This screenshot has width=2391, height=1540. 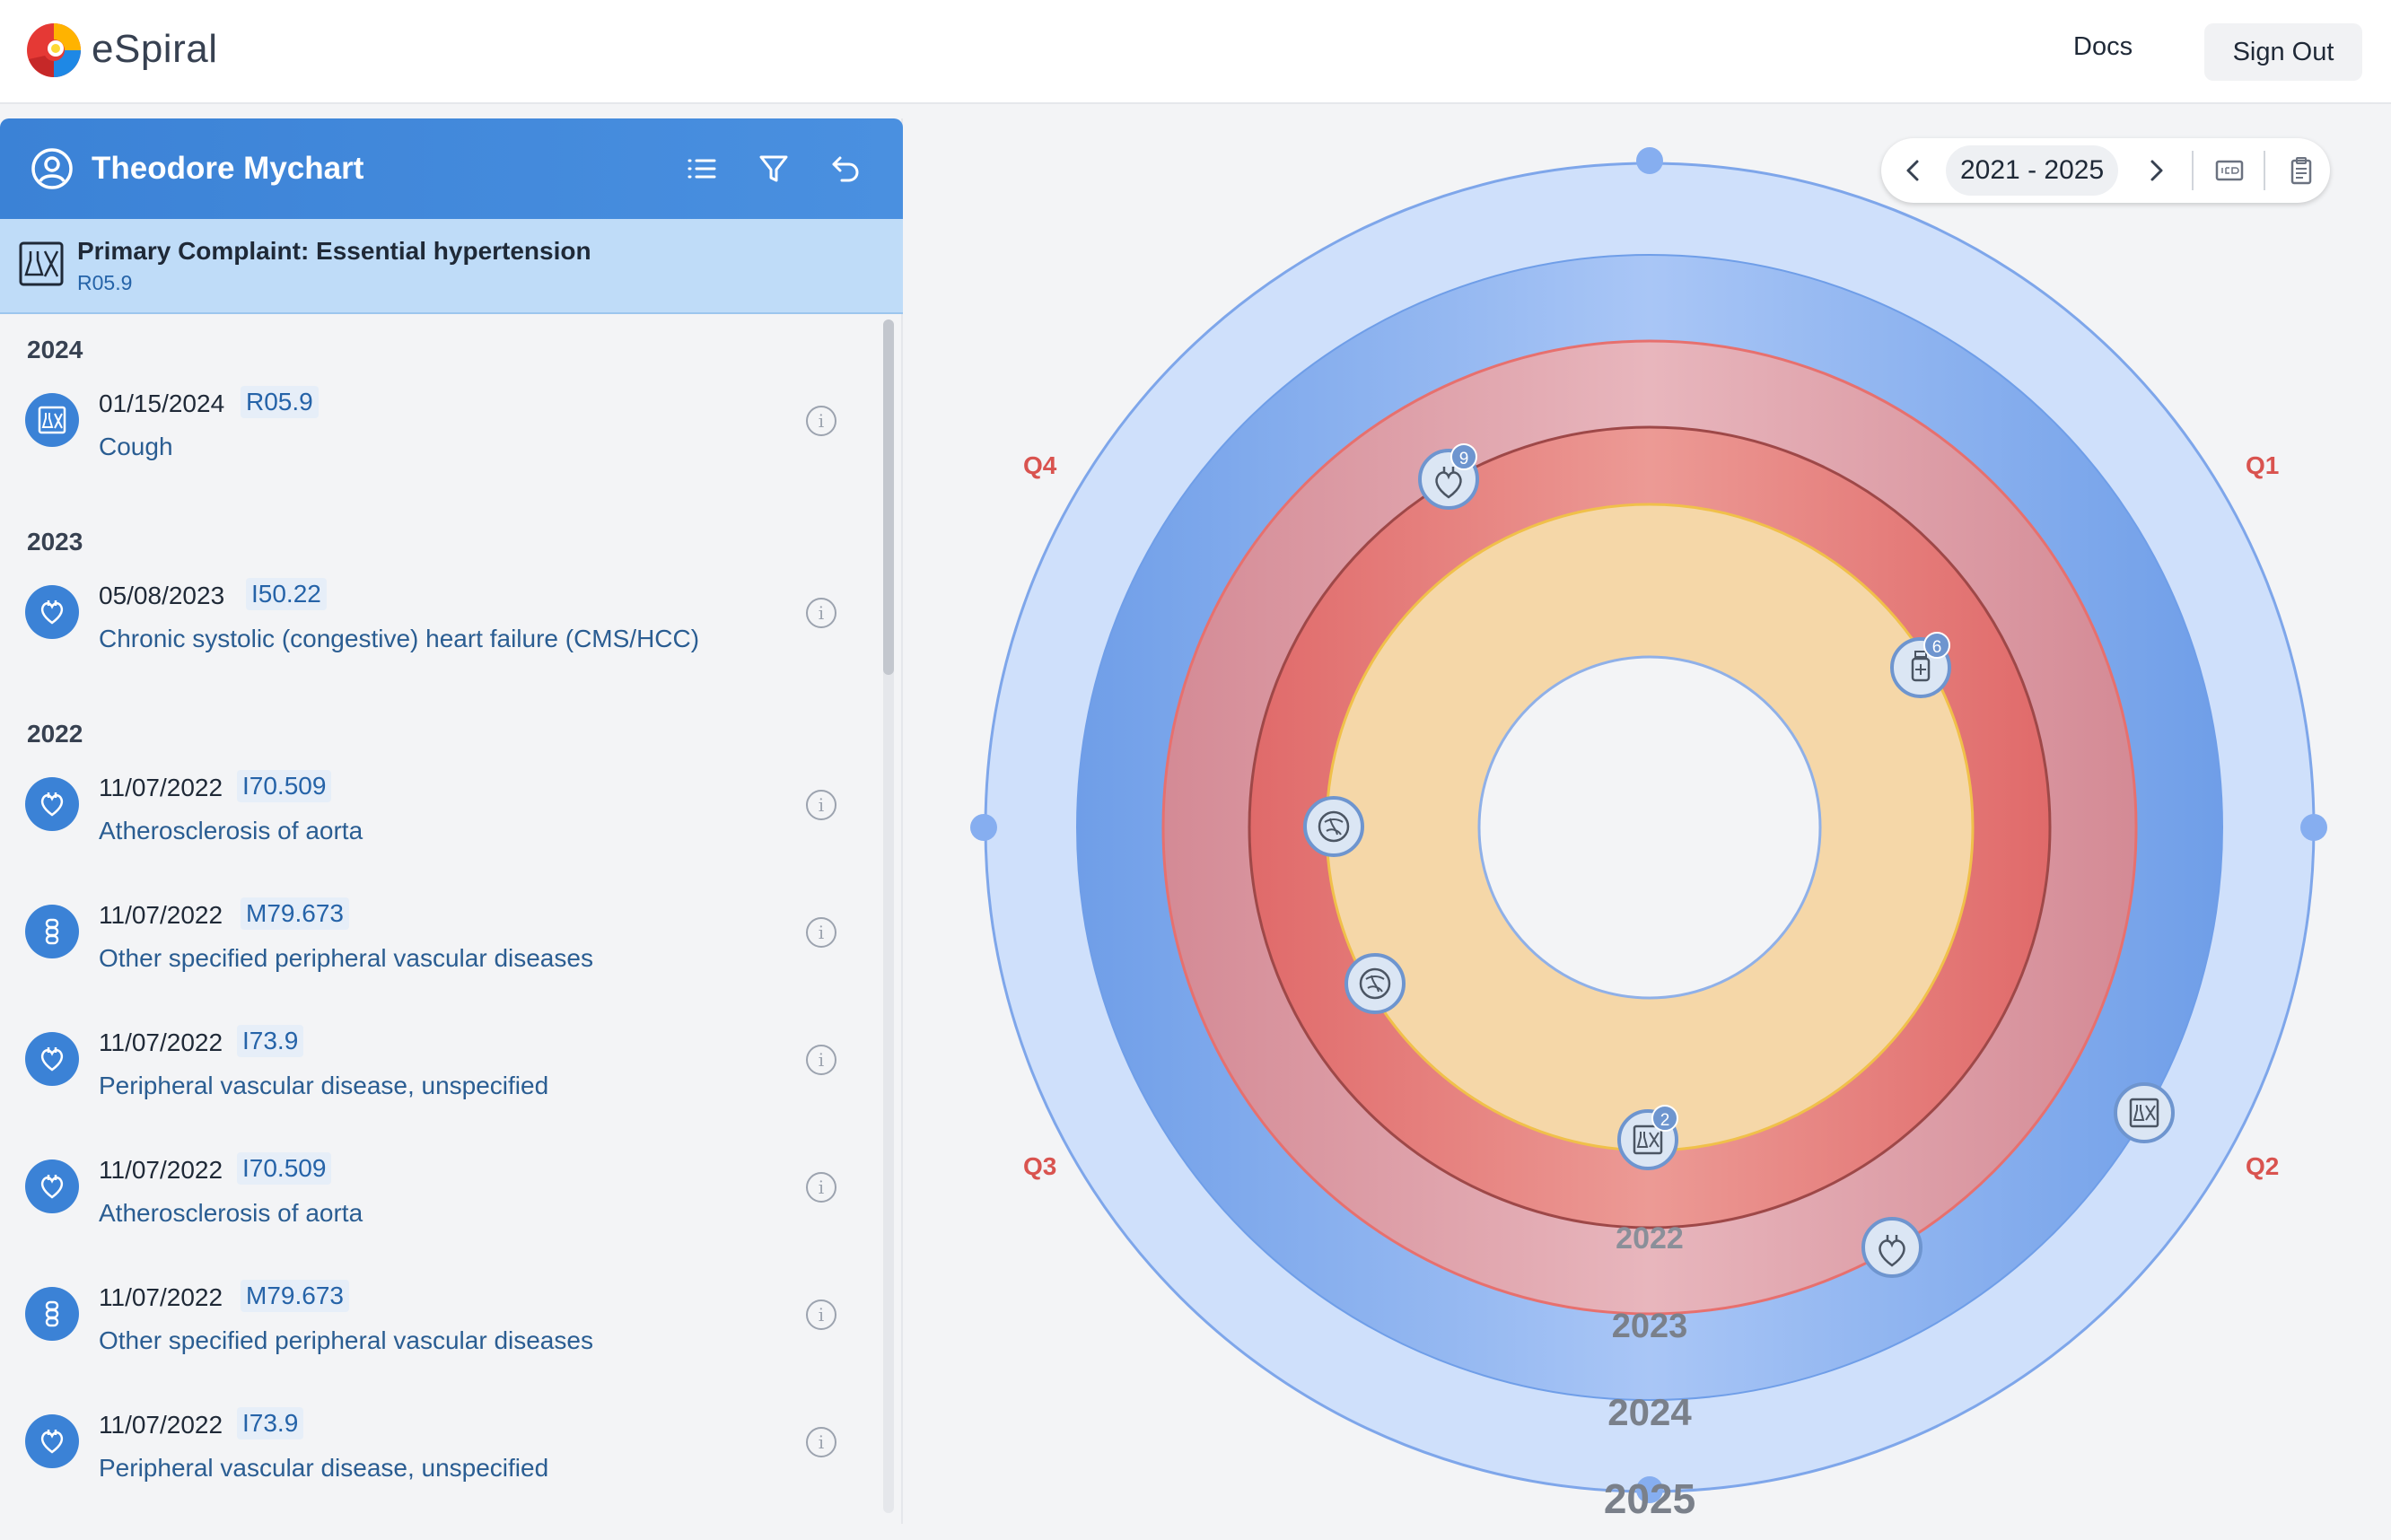 I want to click on year-range-navigator: 2021 - 2025, so click(x=2105, y=170).